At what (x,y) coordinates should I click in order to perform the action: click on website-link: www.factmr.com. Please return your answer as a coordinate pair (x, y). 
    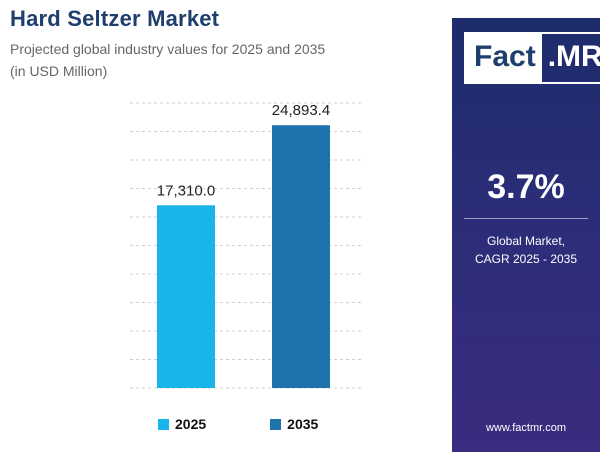
    Looking at the image, I should click on (526, 428).